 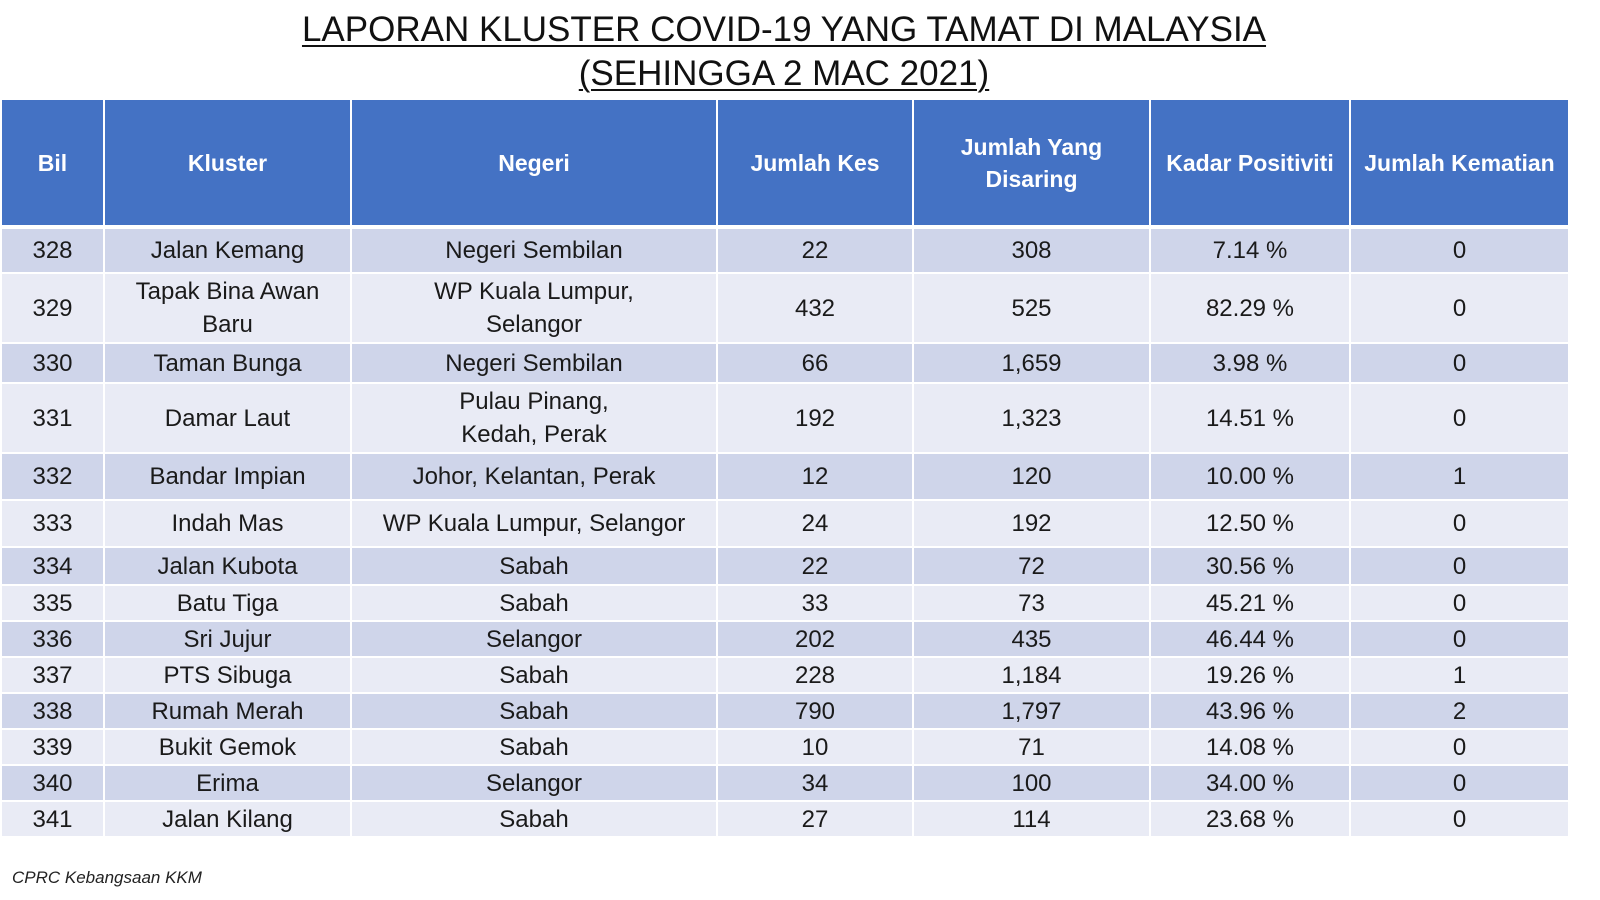 I want to click on cell-jumlah-kes: 202, so click(x=815, y=640).